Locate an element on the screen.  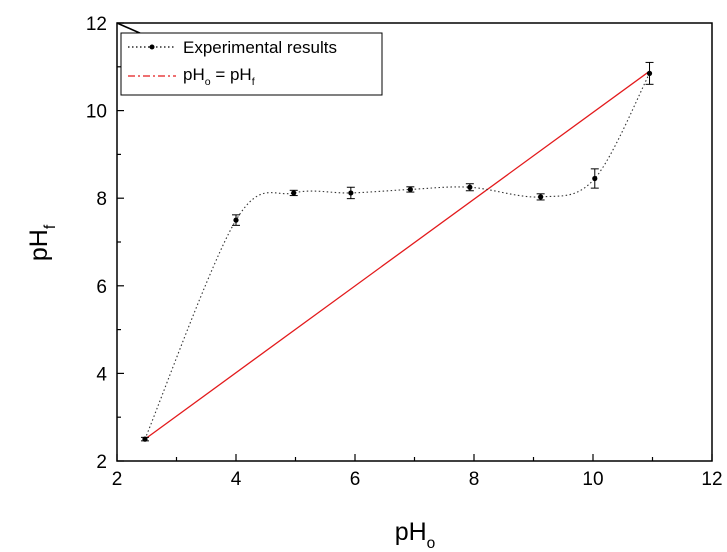
y-tick-label: 6 is located at coordinates (101, 287).